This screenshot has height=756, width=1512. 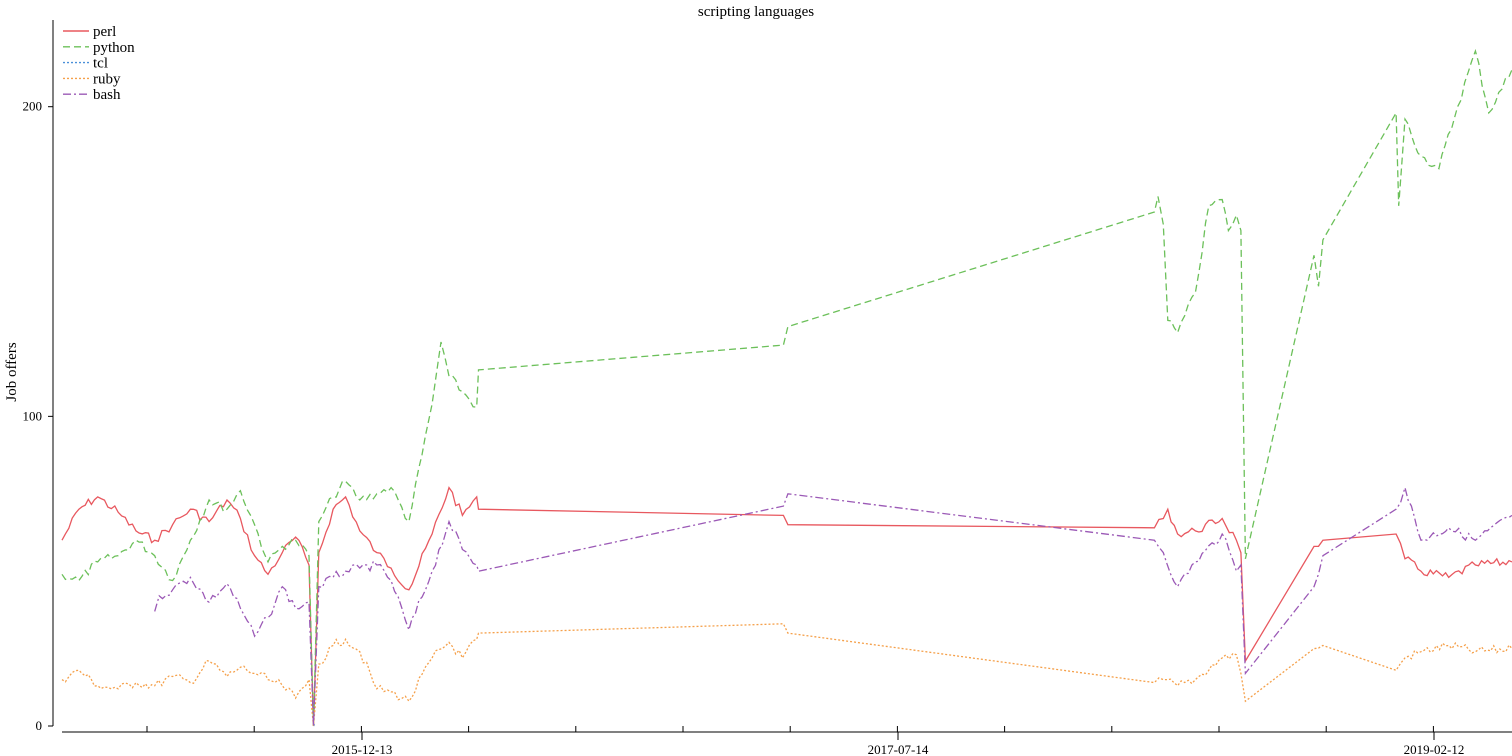 What do you see at coordinates (100, 64) in the screenshot?
I see `legend-label-tcl: tcl` at bounding box center [100, 64].